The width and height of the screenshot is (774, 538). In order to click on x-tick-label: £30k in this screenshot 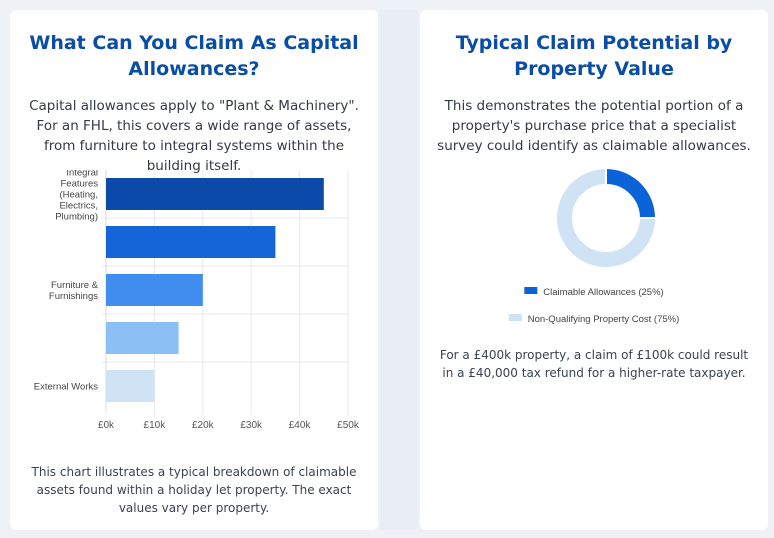, I will do `click(251, 425)`.